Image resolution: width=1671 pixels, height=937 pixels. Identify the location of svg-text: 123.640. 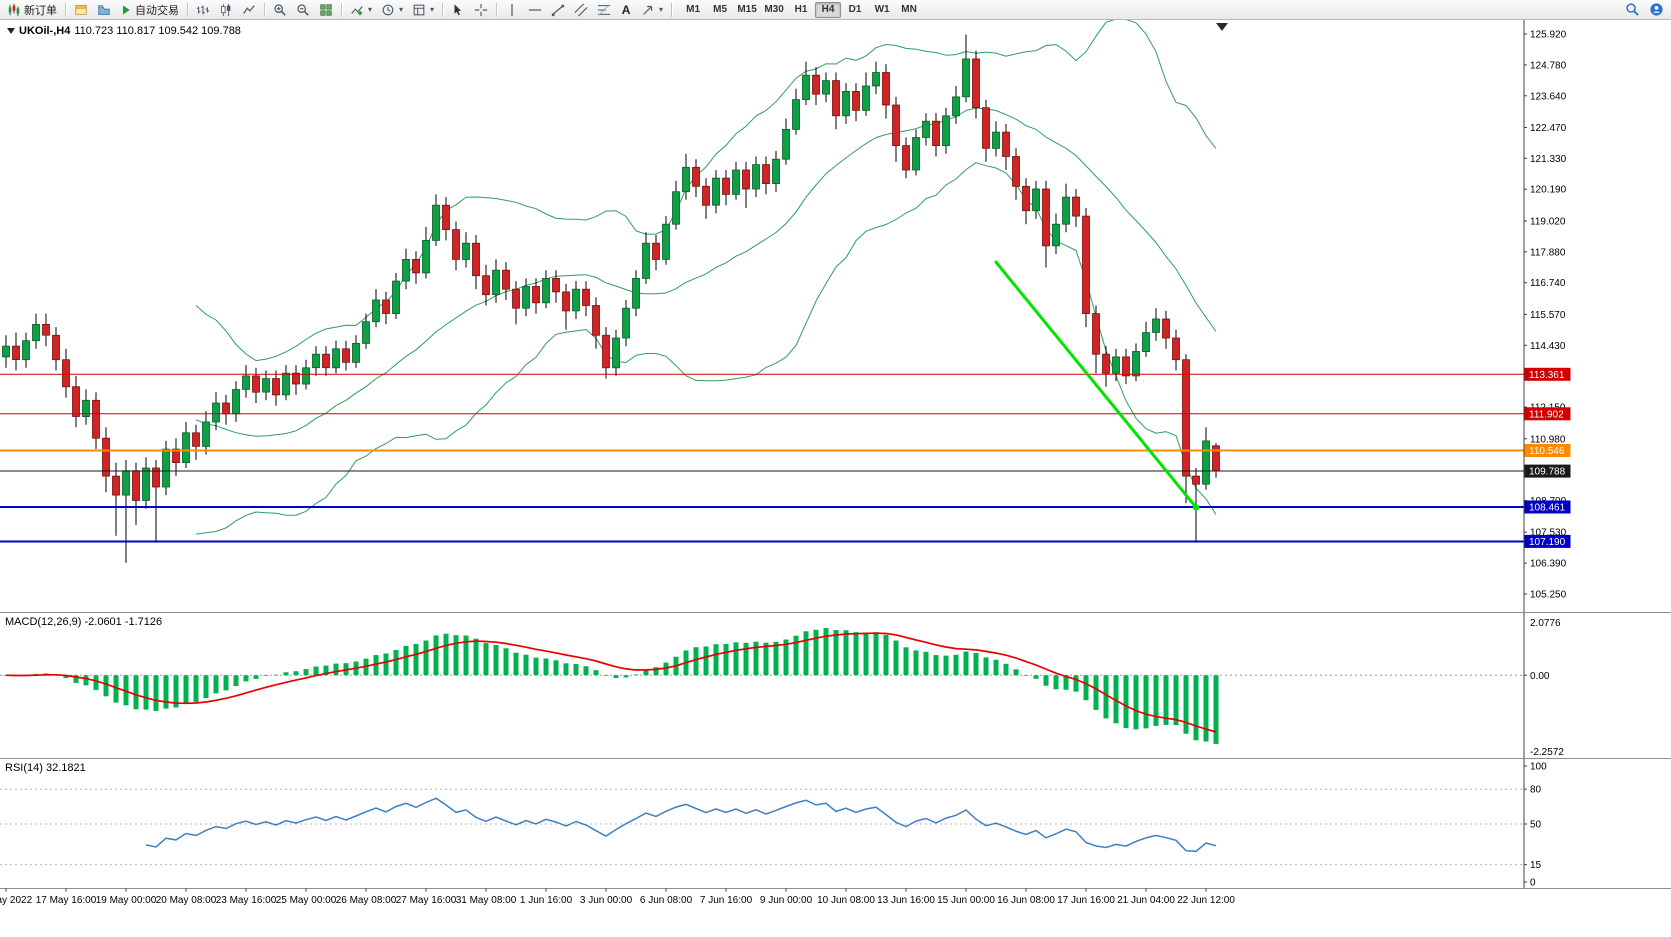
(1548, 96).